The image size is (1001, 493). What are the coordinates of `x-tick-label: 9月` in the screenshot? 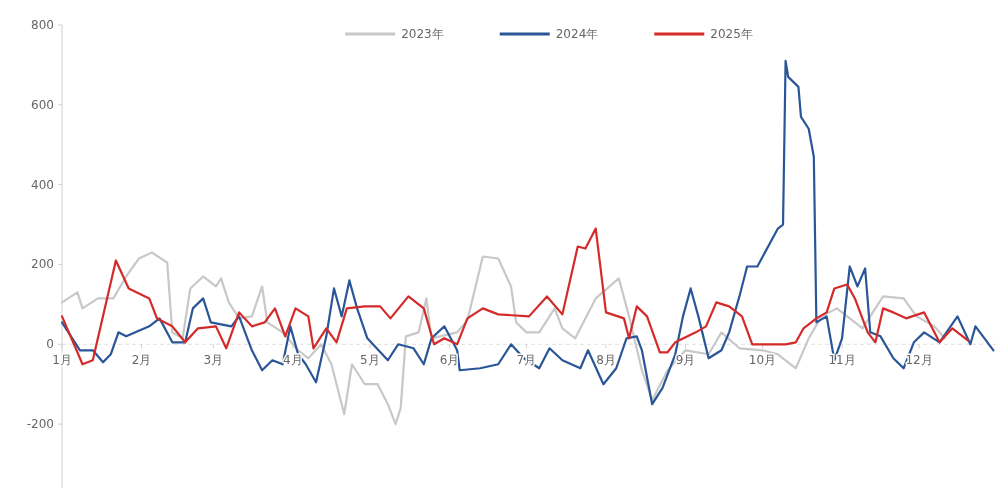 It's located at (685, 360).